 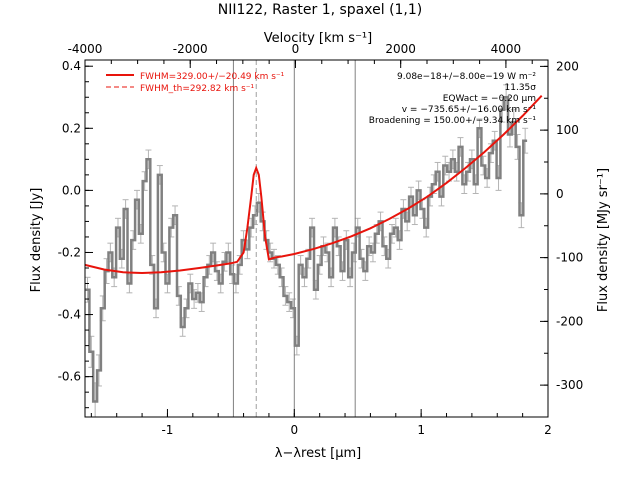 I want to click on y-tick-label: -0.6, so click(x=69, y=377).